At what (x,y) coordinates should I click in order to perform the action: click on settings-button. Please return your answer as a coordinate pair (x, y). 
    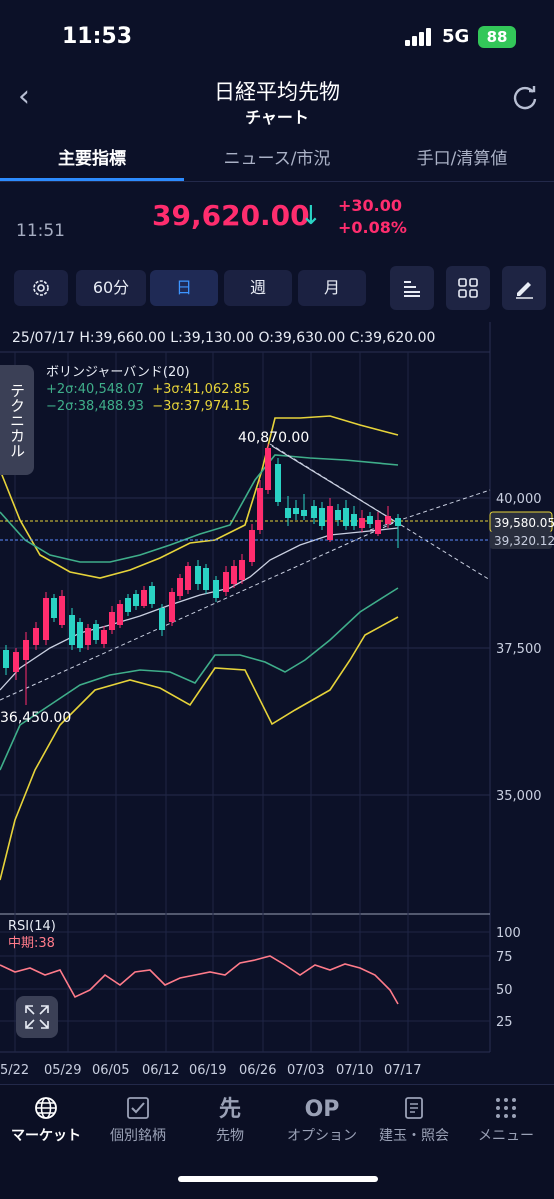
    Looking at the image, I should click on (41, 288).